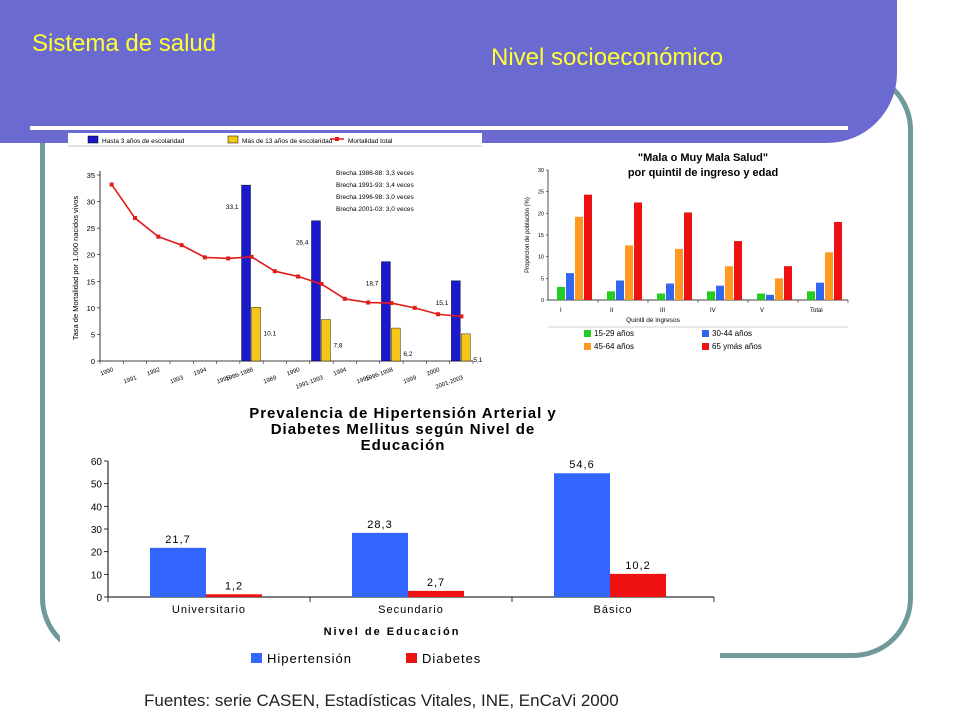  Describe the element at coordinates (124, 43) in the screenshot. I see `slide-title: Sistema de salud` at that location.